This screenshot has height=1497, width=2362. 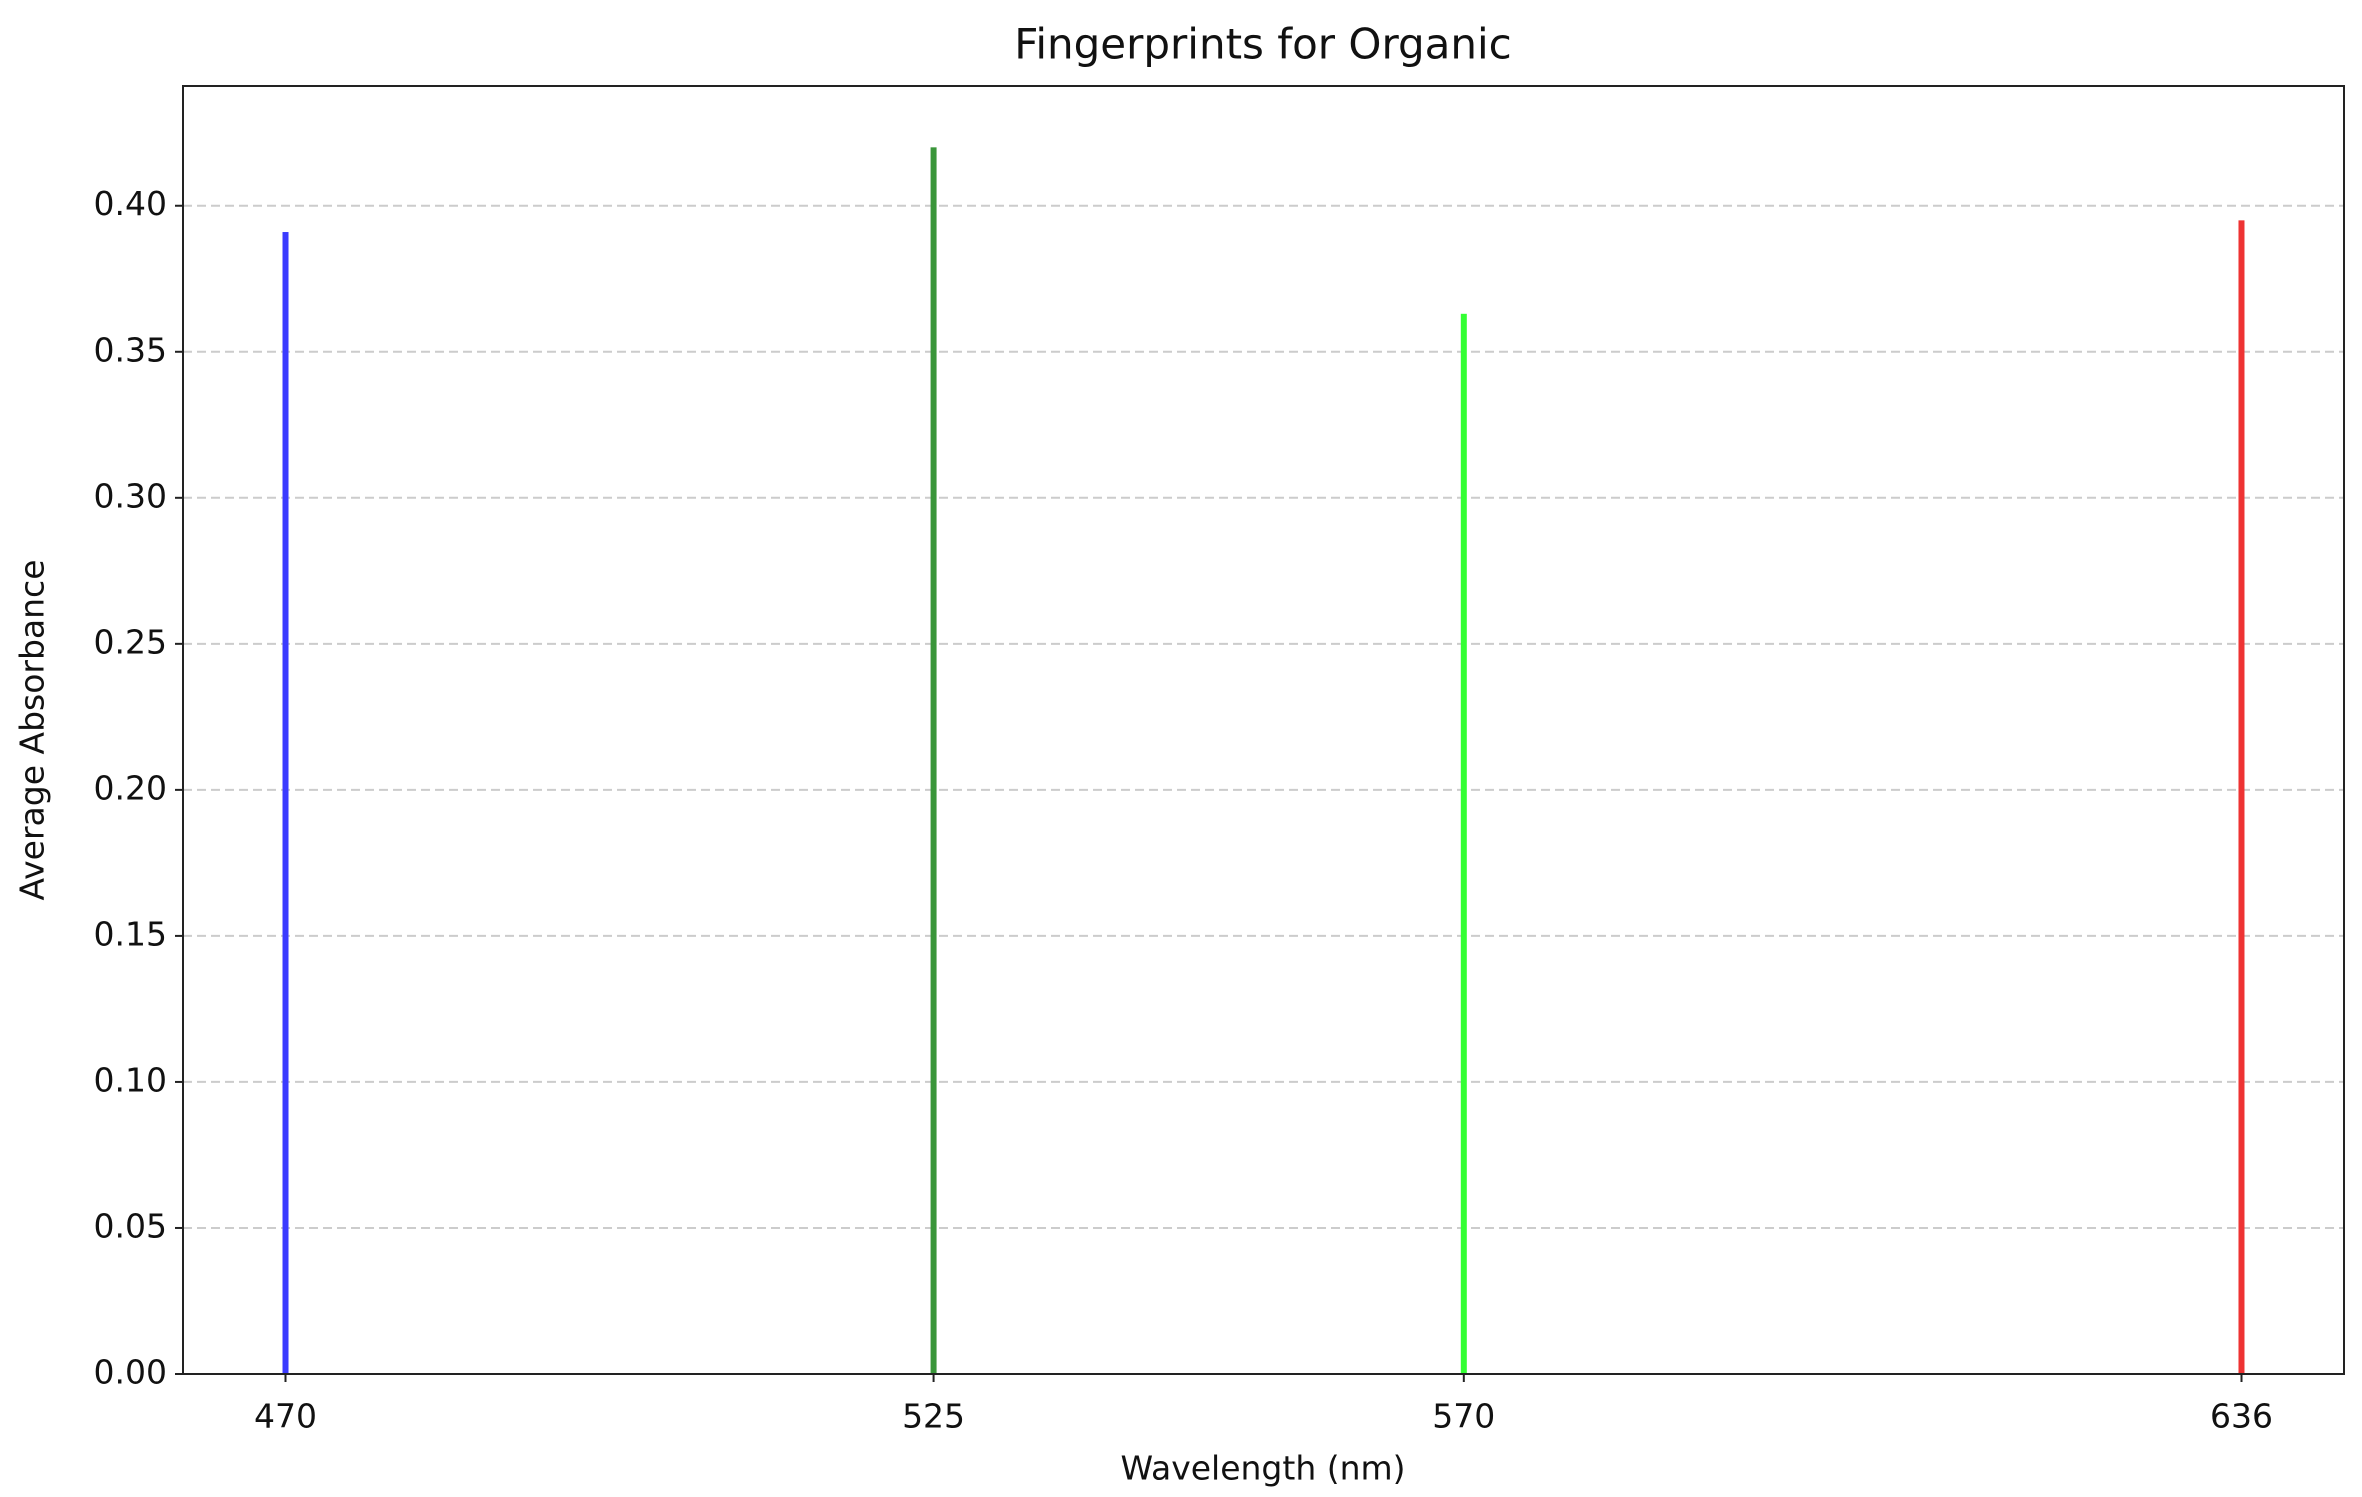 What do you see at coordinates (130, 1225) in the screenshot?
I see `y-tick-label: 0.05` at bounding box center [130, 1225].